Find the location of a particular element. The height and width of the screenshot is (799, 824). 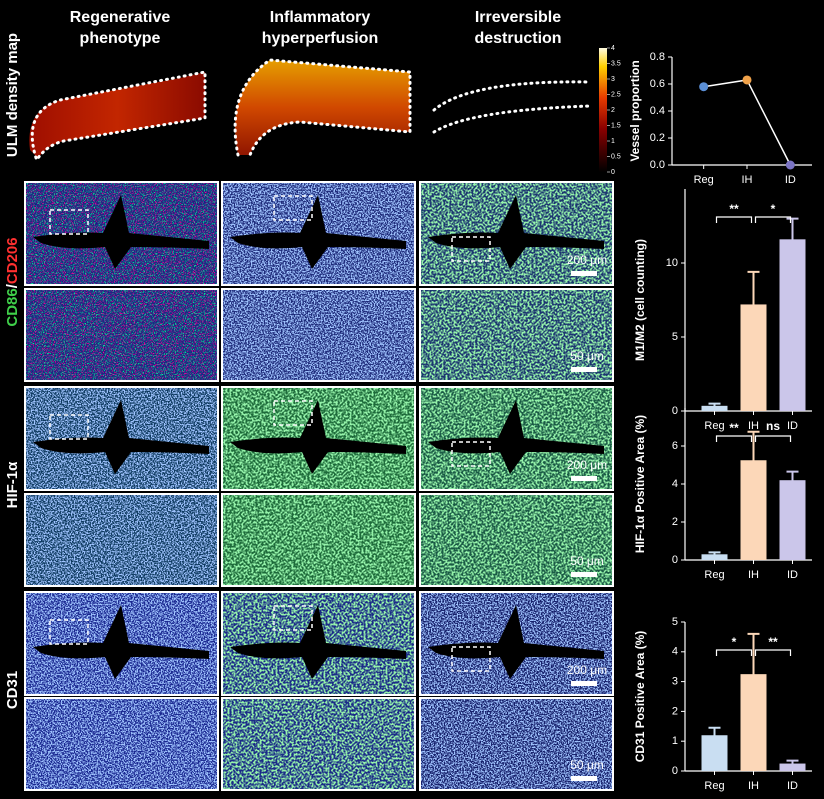

row-label: HIF-1α is located at coordinates (12, 485).